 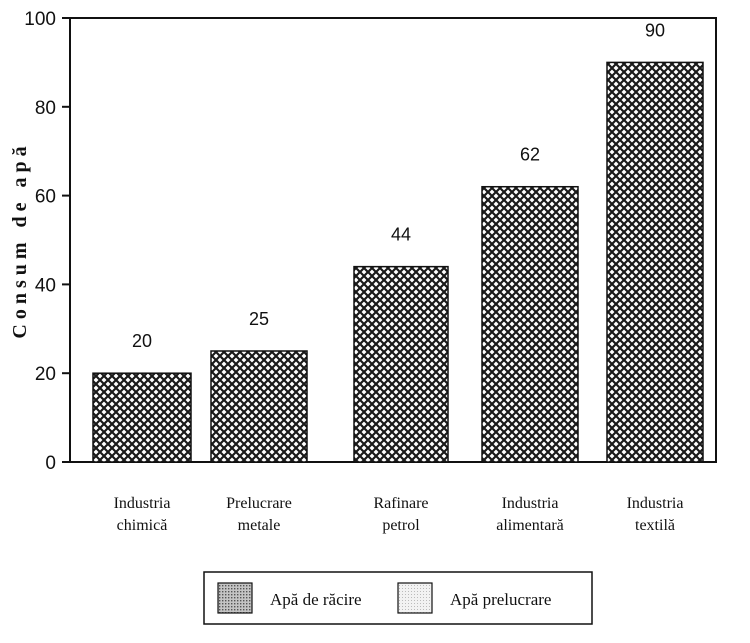 I want to click on y-tick-label: 0, so click(x=50, y=463).